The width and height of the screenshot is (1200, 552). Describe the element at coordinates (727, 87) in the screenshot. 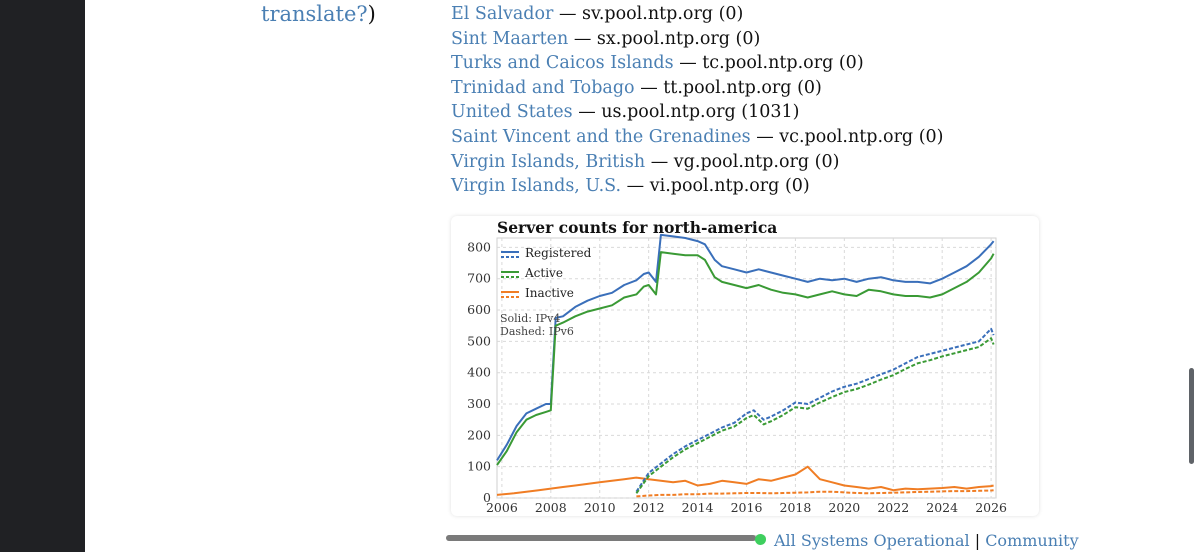

I see `pool-hostname: tt.pool.ntp.org` at that location.